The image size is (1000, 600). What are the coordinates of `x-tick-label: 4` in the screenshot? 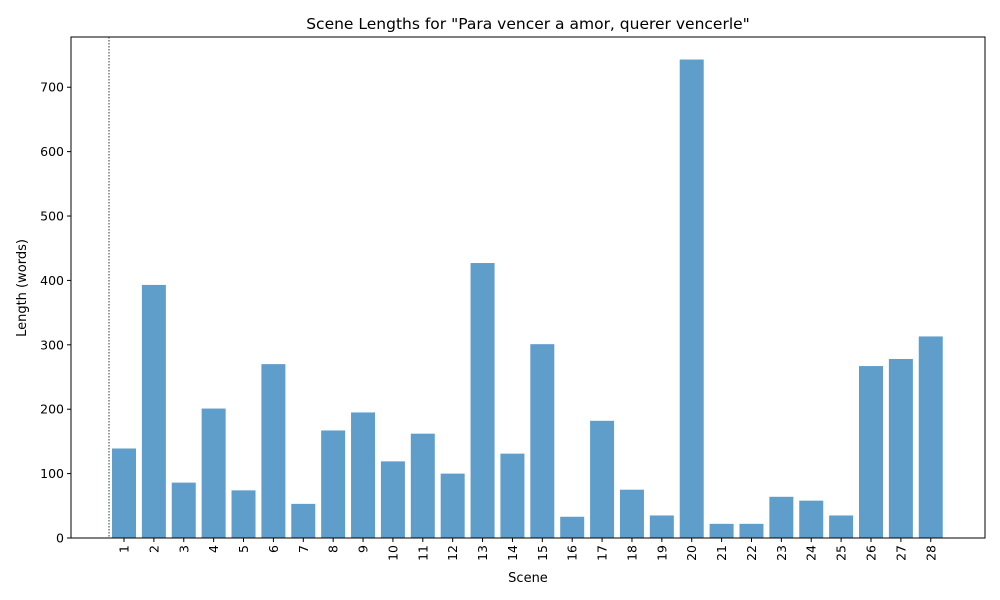 It's located at (213, 549).